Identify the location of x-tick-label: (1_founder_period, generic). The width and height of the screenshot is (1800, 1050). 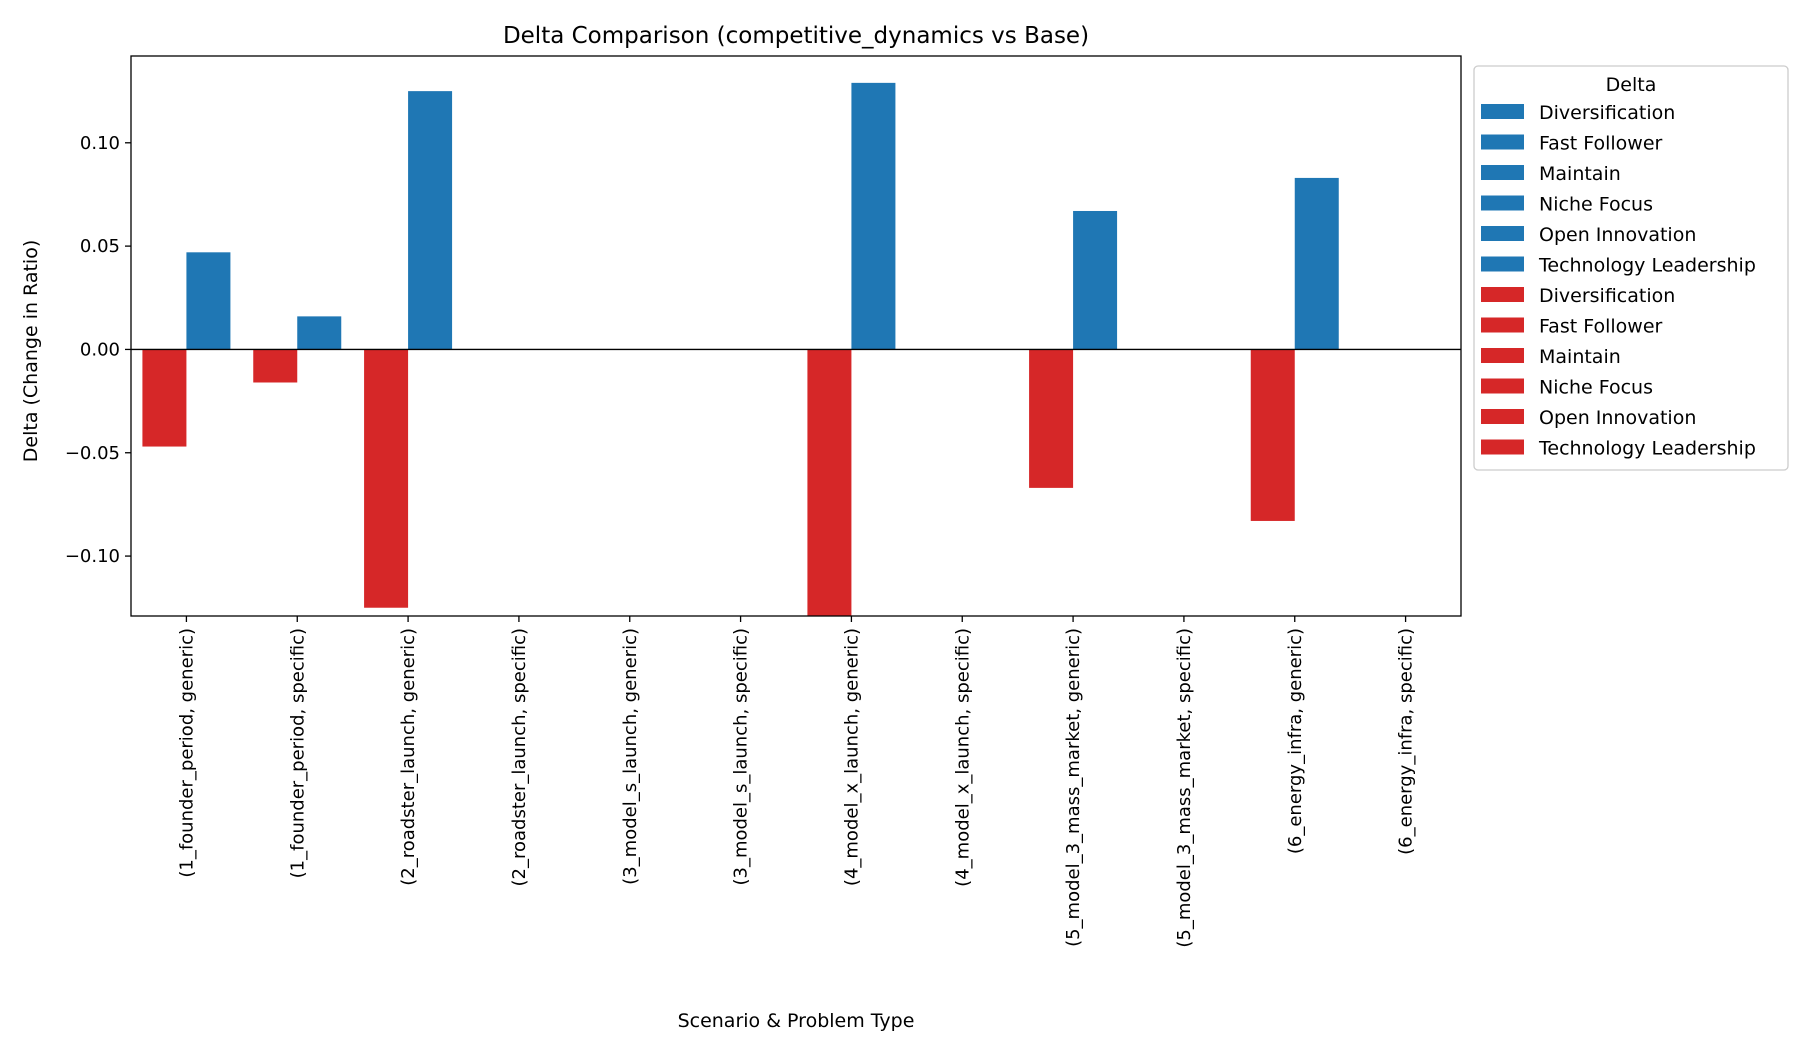
(186, 753).